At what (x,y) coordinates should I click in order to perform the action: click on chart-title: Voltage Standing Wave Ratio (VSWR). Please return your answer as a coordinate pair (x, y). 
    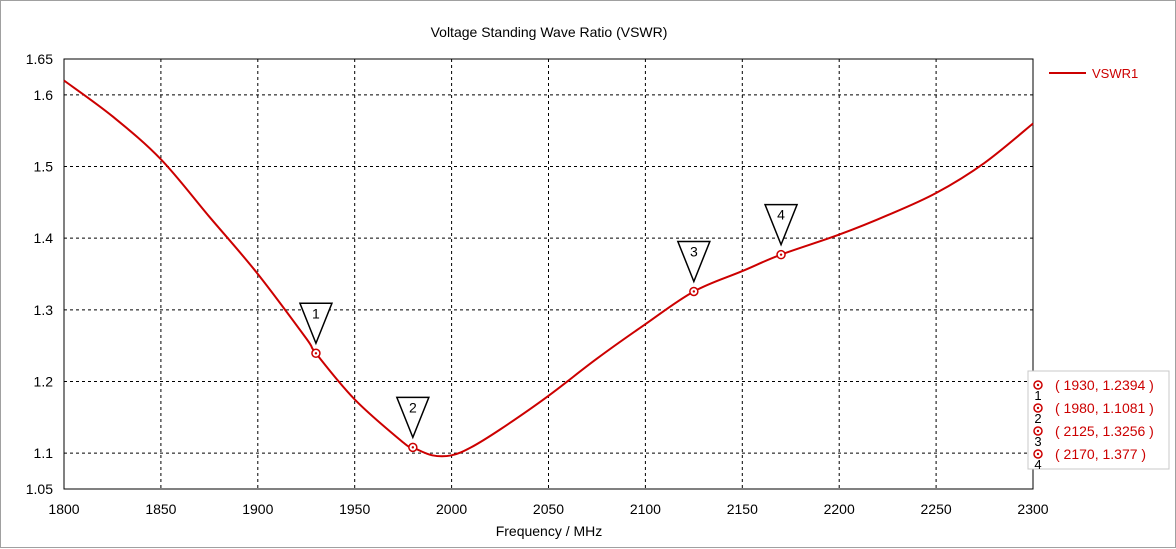
    Looking at the image, I should click on (549, 32).